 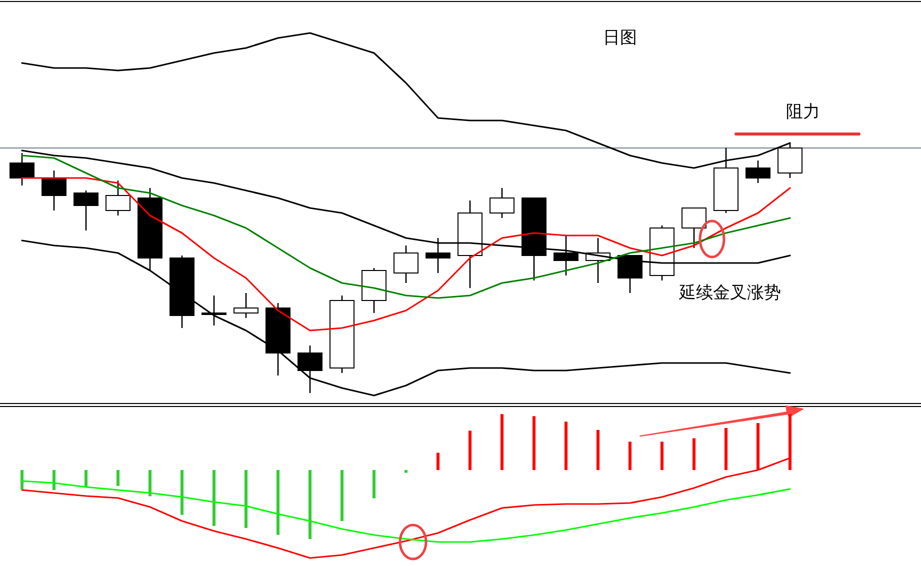 What do you see at coordinates (803, 111) in the screenshot?
I see `text: 阻力` at bounding box center [803, 111].